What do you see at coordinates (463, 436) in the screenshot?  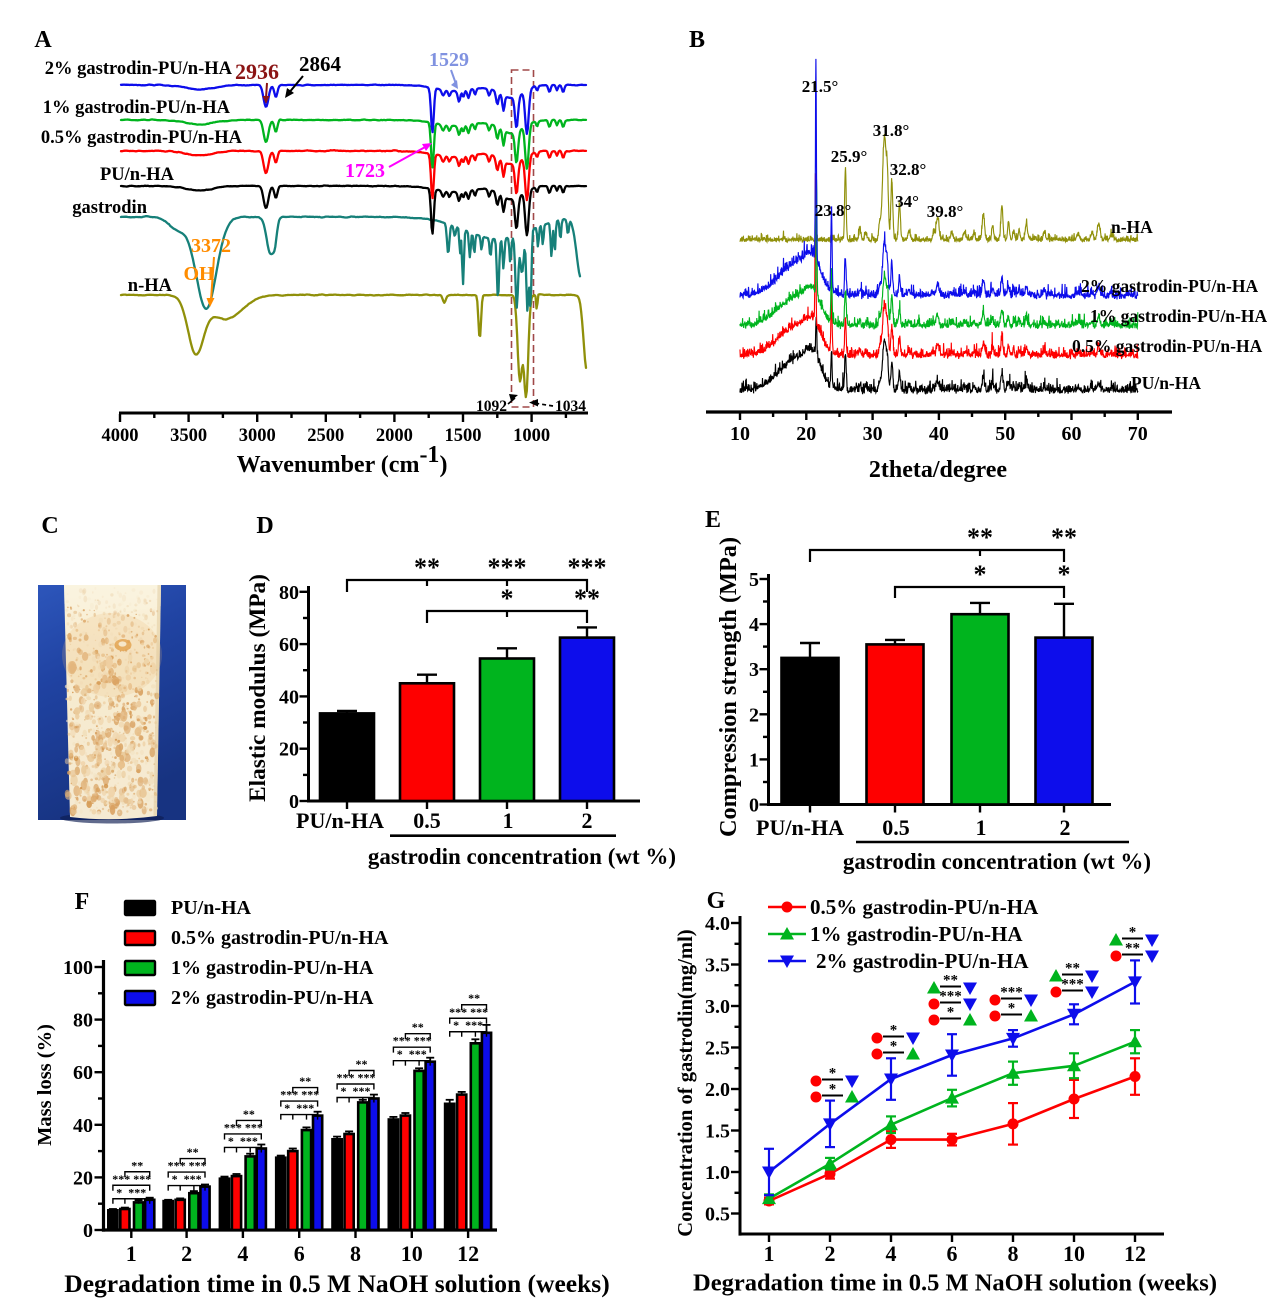 I see `svg-text: 1500` at bounding box center [463, 436].